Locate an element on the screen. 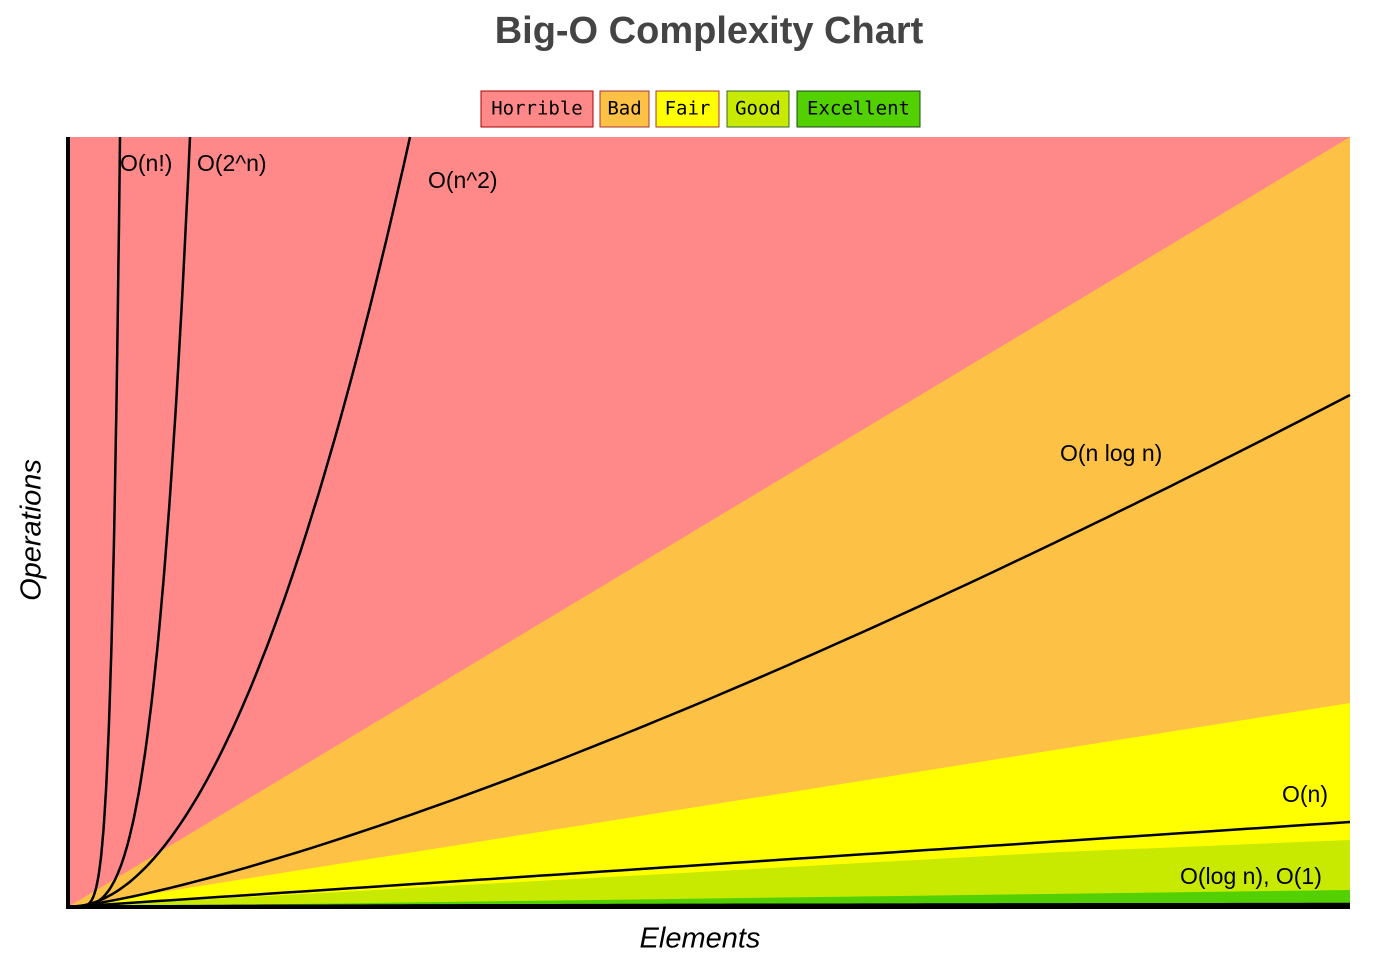 This screenshot has height=974, width=1400. region-excellent is located at coordinates (709, 898).